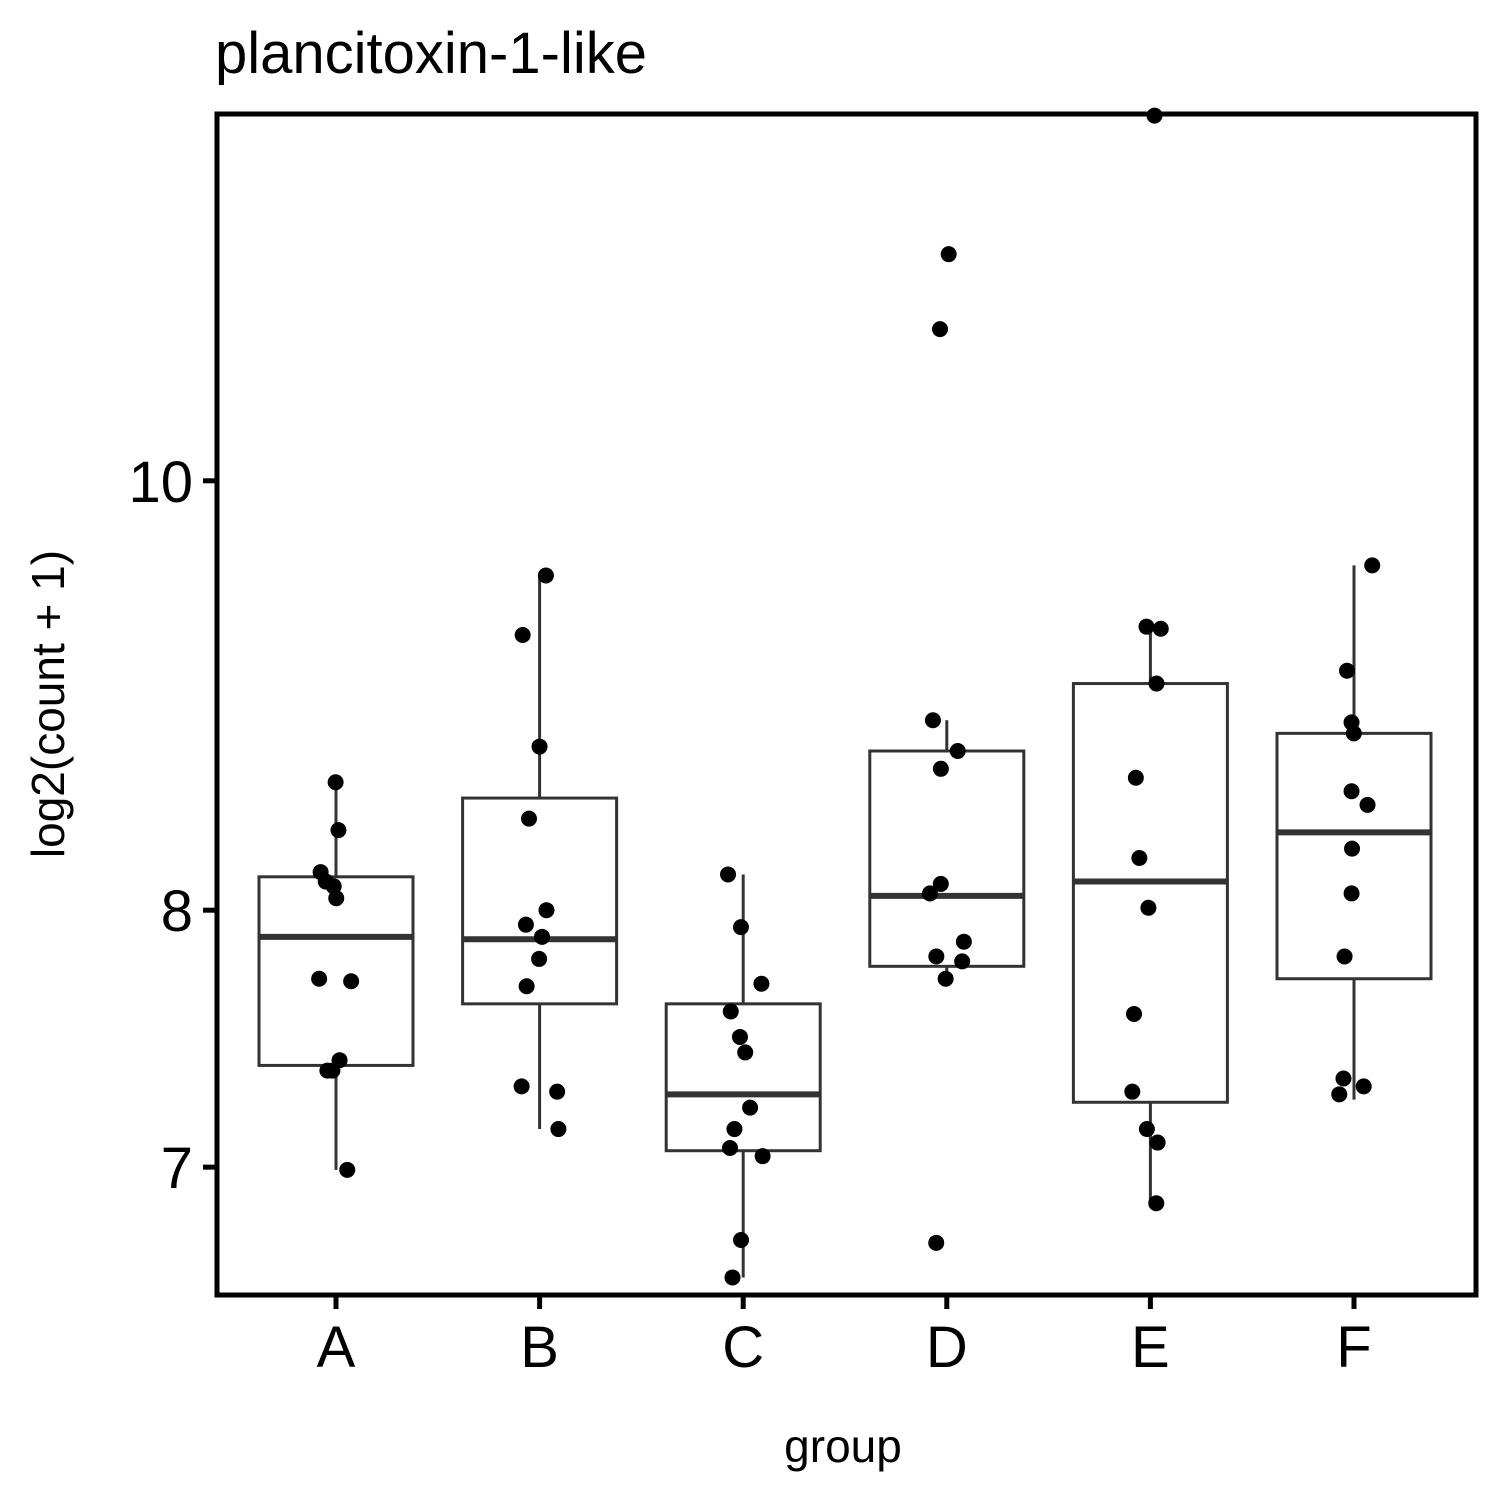 The width and height of the screenshot is (1500, 1500). I want to click on points-C, so click(745, 1076).